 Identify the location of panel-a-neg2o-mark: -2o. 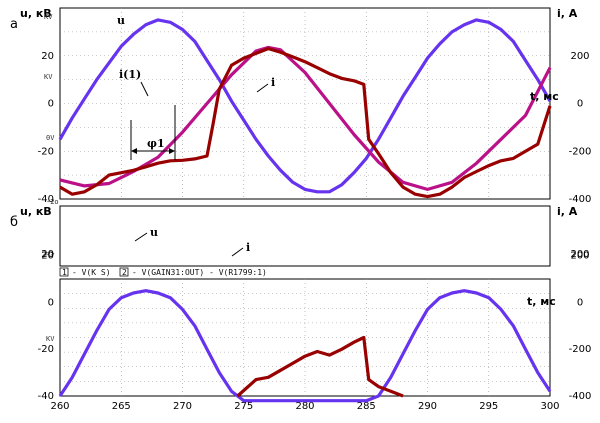
(52, 202).